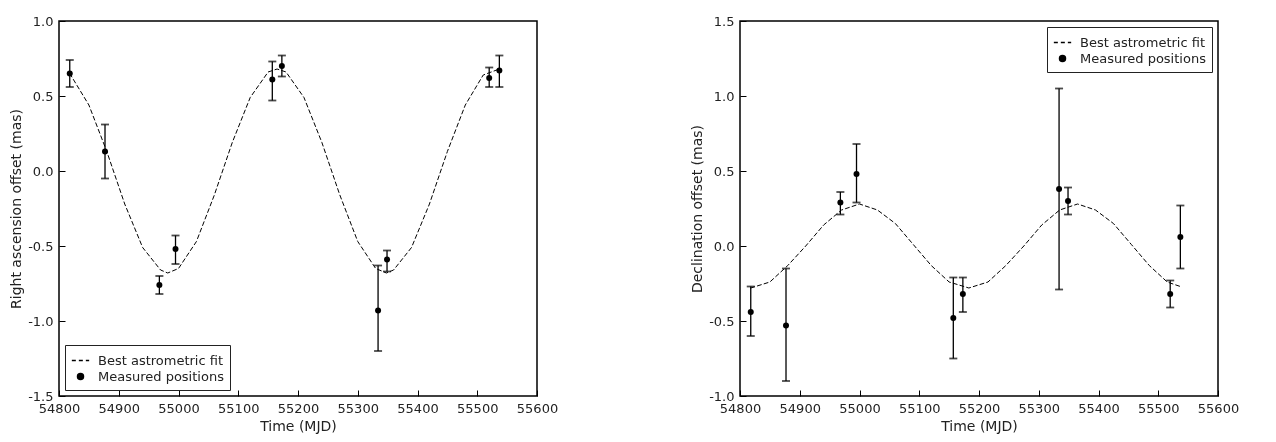 The width and height of the screenshot is (1276, 442). Describe the element at coordinates (724, 21) in the screenshot. I see `y-tick-label: 1.5` at that location.